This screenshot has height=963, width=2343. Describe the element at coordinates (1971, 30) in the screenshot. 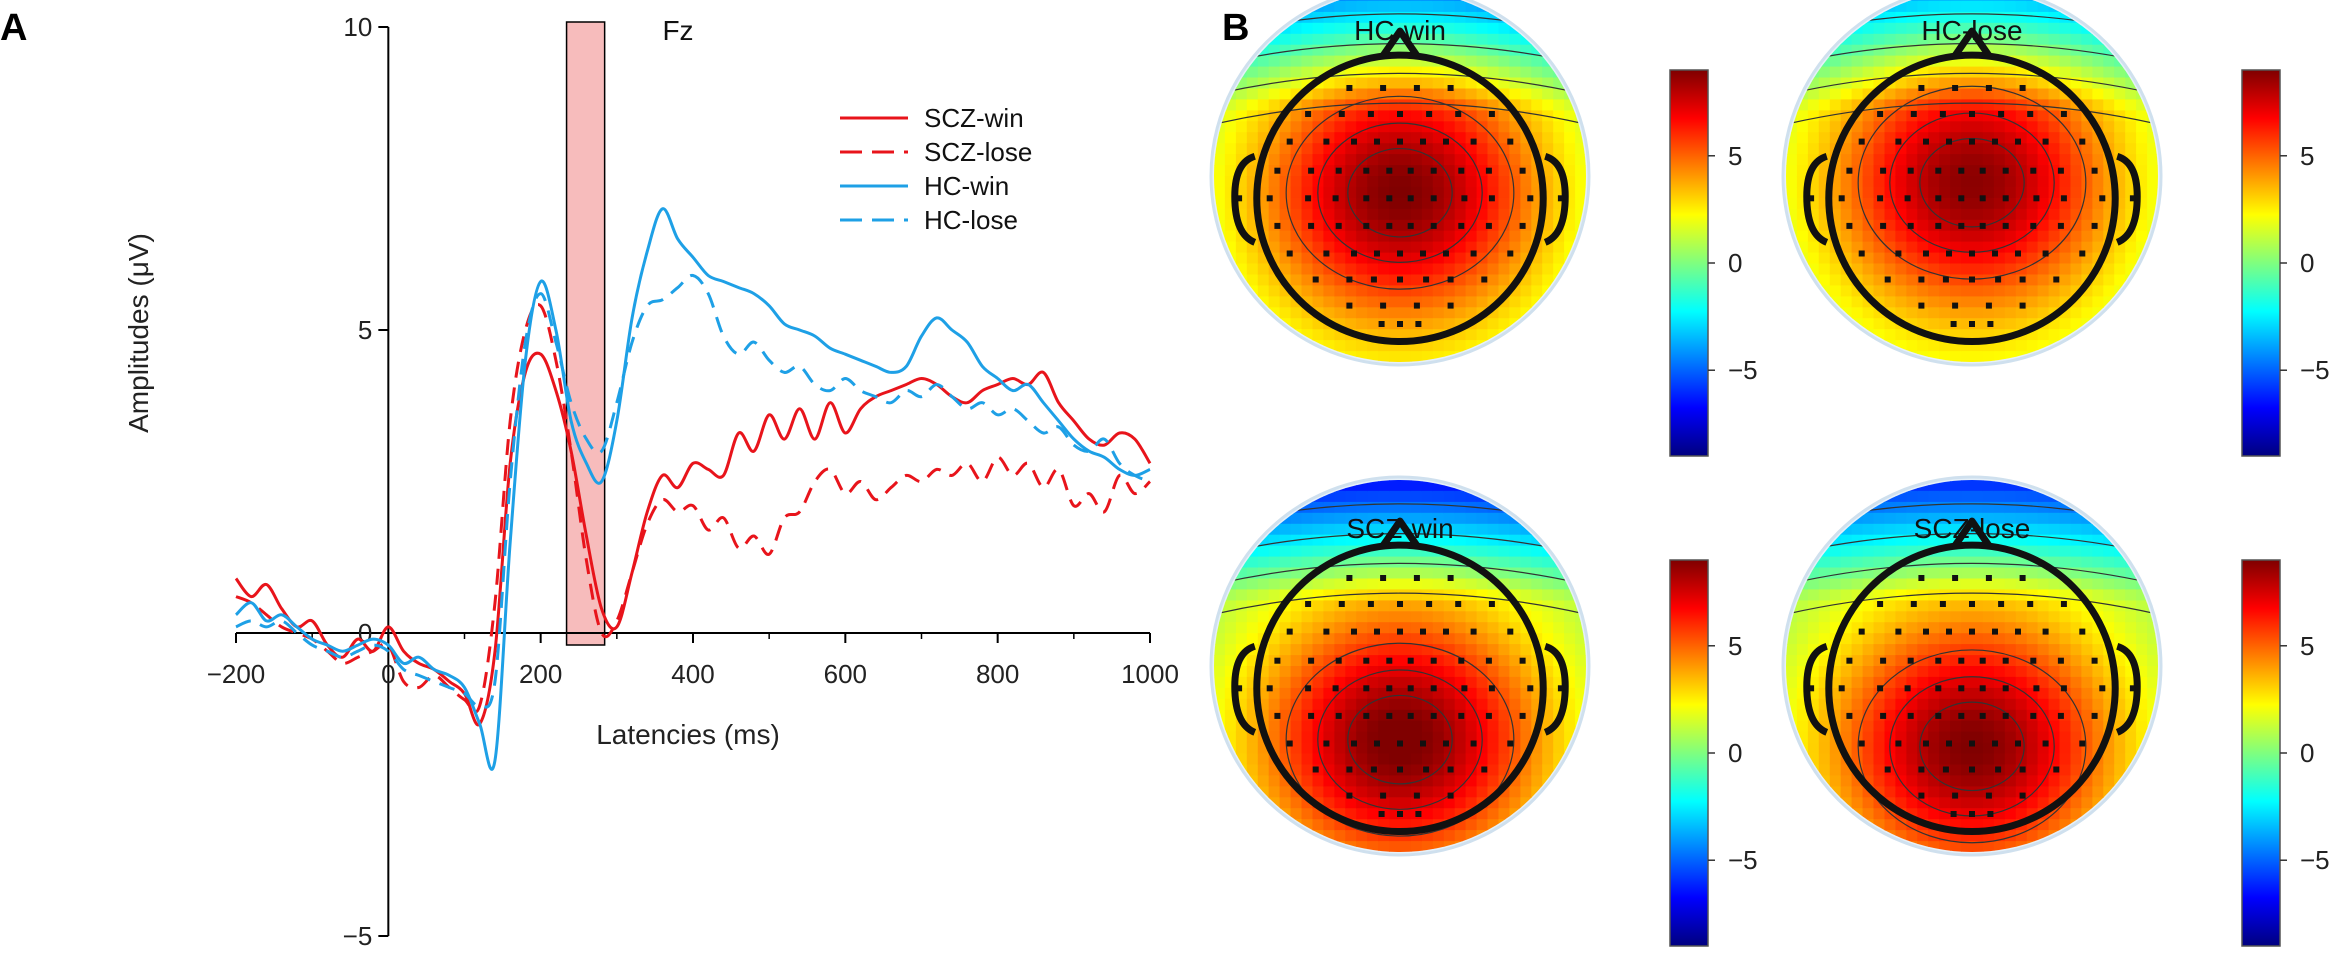

I see `topomap-title: HC-lose` at that location.